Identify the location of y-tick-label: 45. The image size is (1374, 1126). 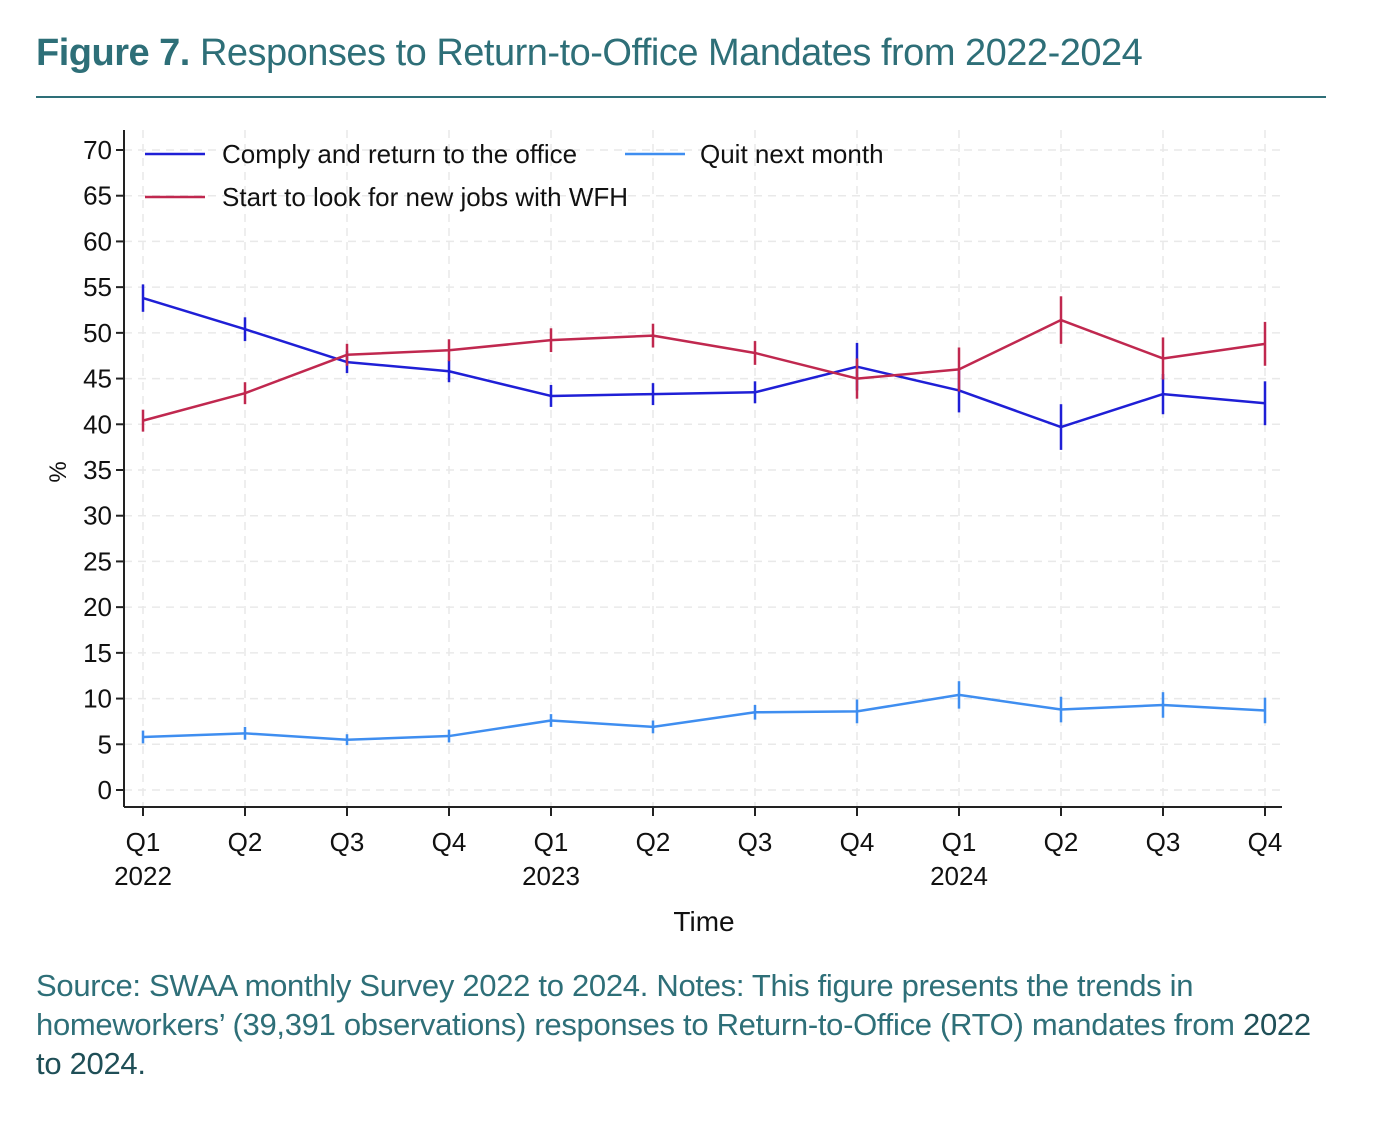
(97, 379).